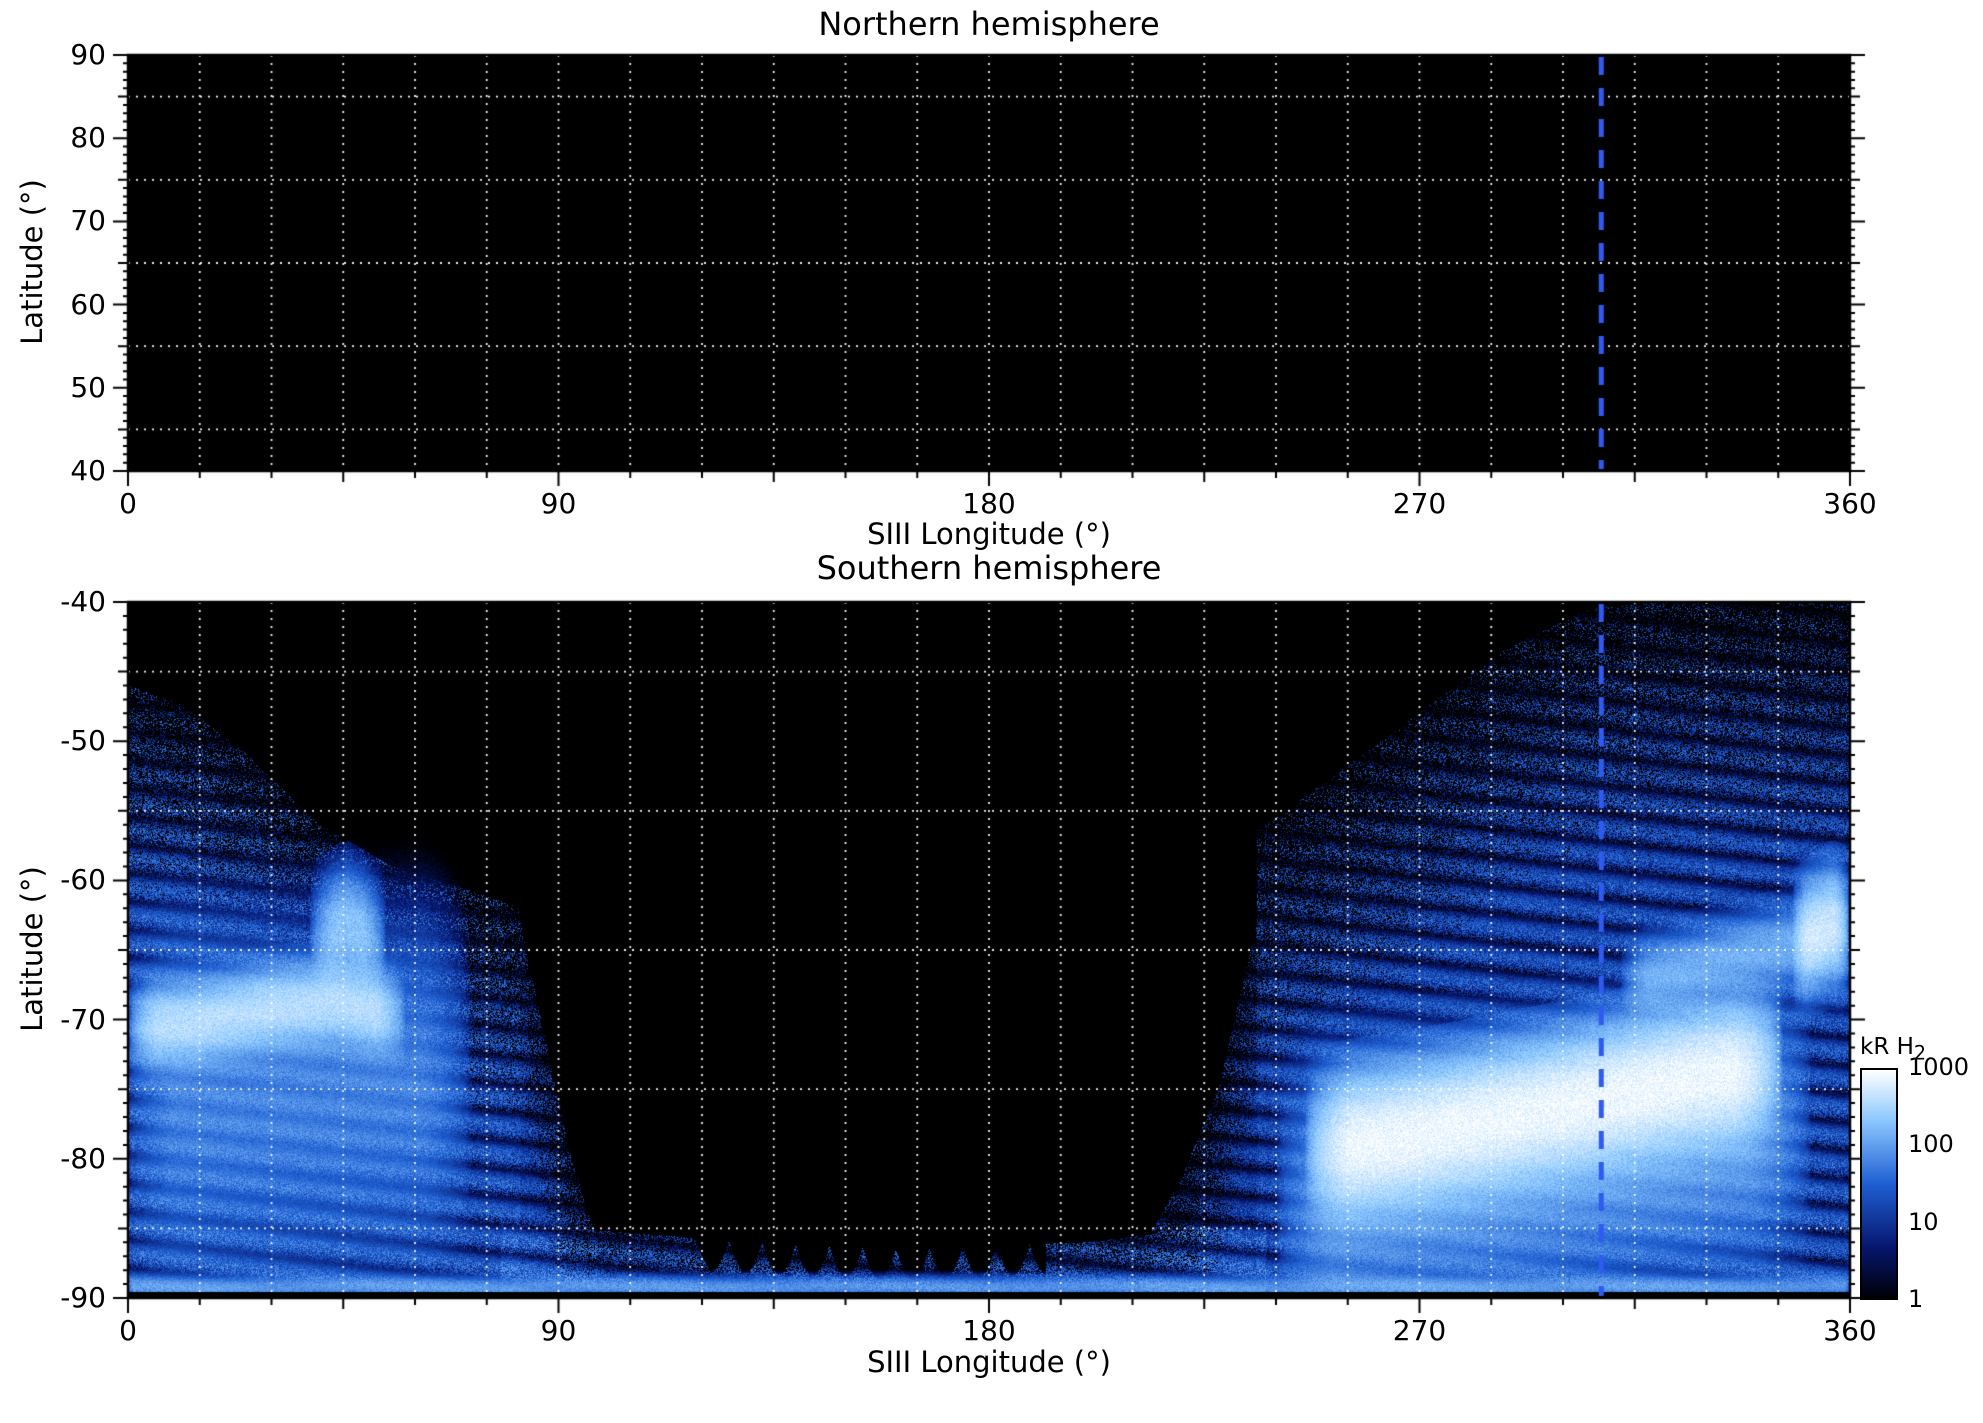  What do you see at coordinates (1879, 1184) in the screenshot?
I see `colorbar-gradient` at bounding box center [1879, 1184].